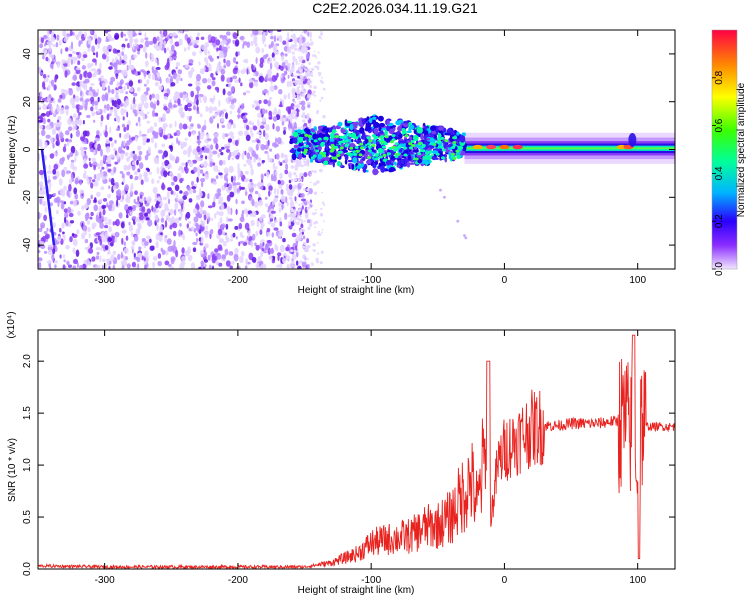  What do you see at coordinates (632, 139) in the screenshot?
I see `heatmap-hotspot` at bounding box center [632, 139].